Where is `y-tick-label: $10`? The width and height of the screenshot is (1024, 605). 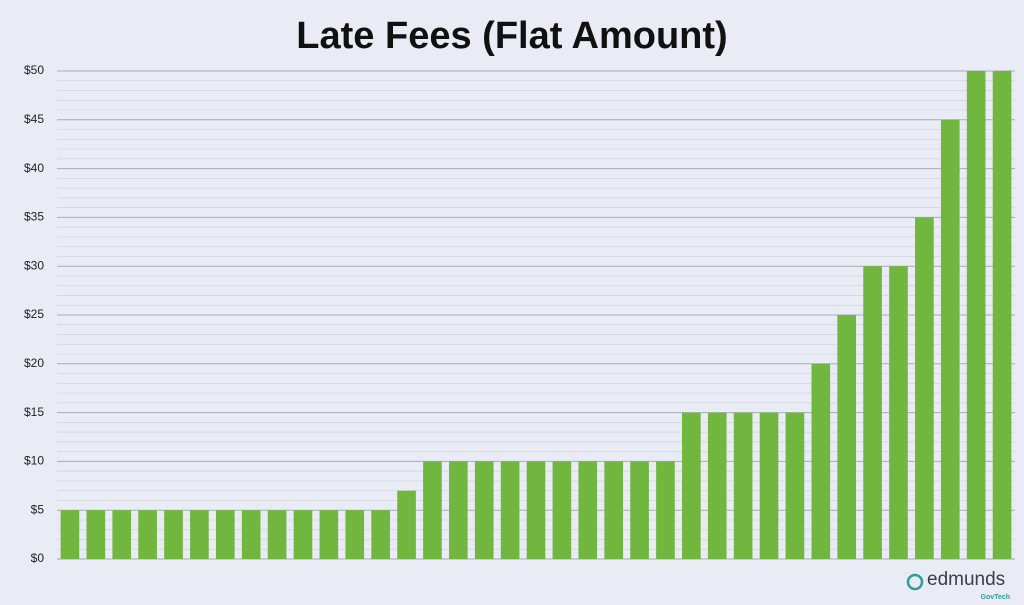 y-tick-label: $10 is located at coordinates (34, 461).